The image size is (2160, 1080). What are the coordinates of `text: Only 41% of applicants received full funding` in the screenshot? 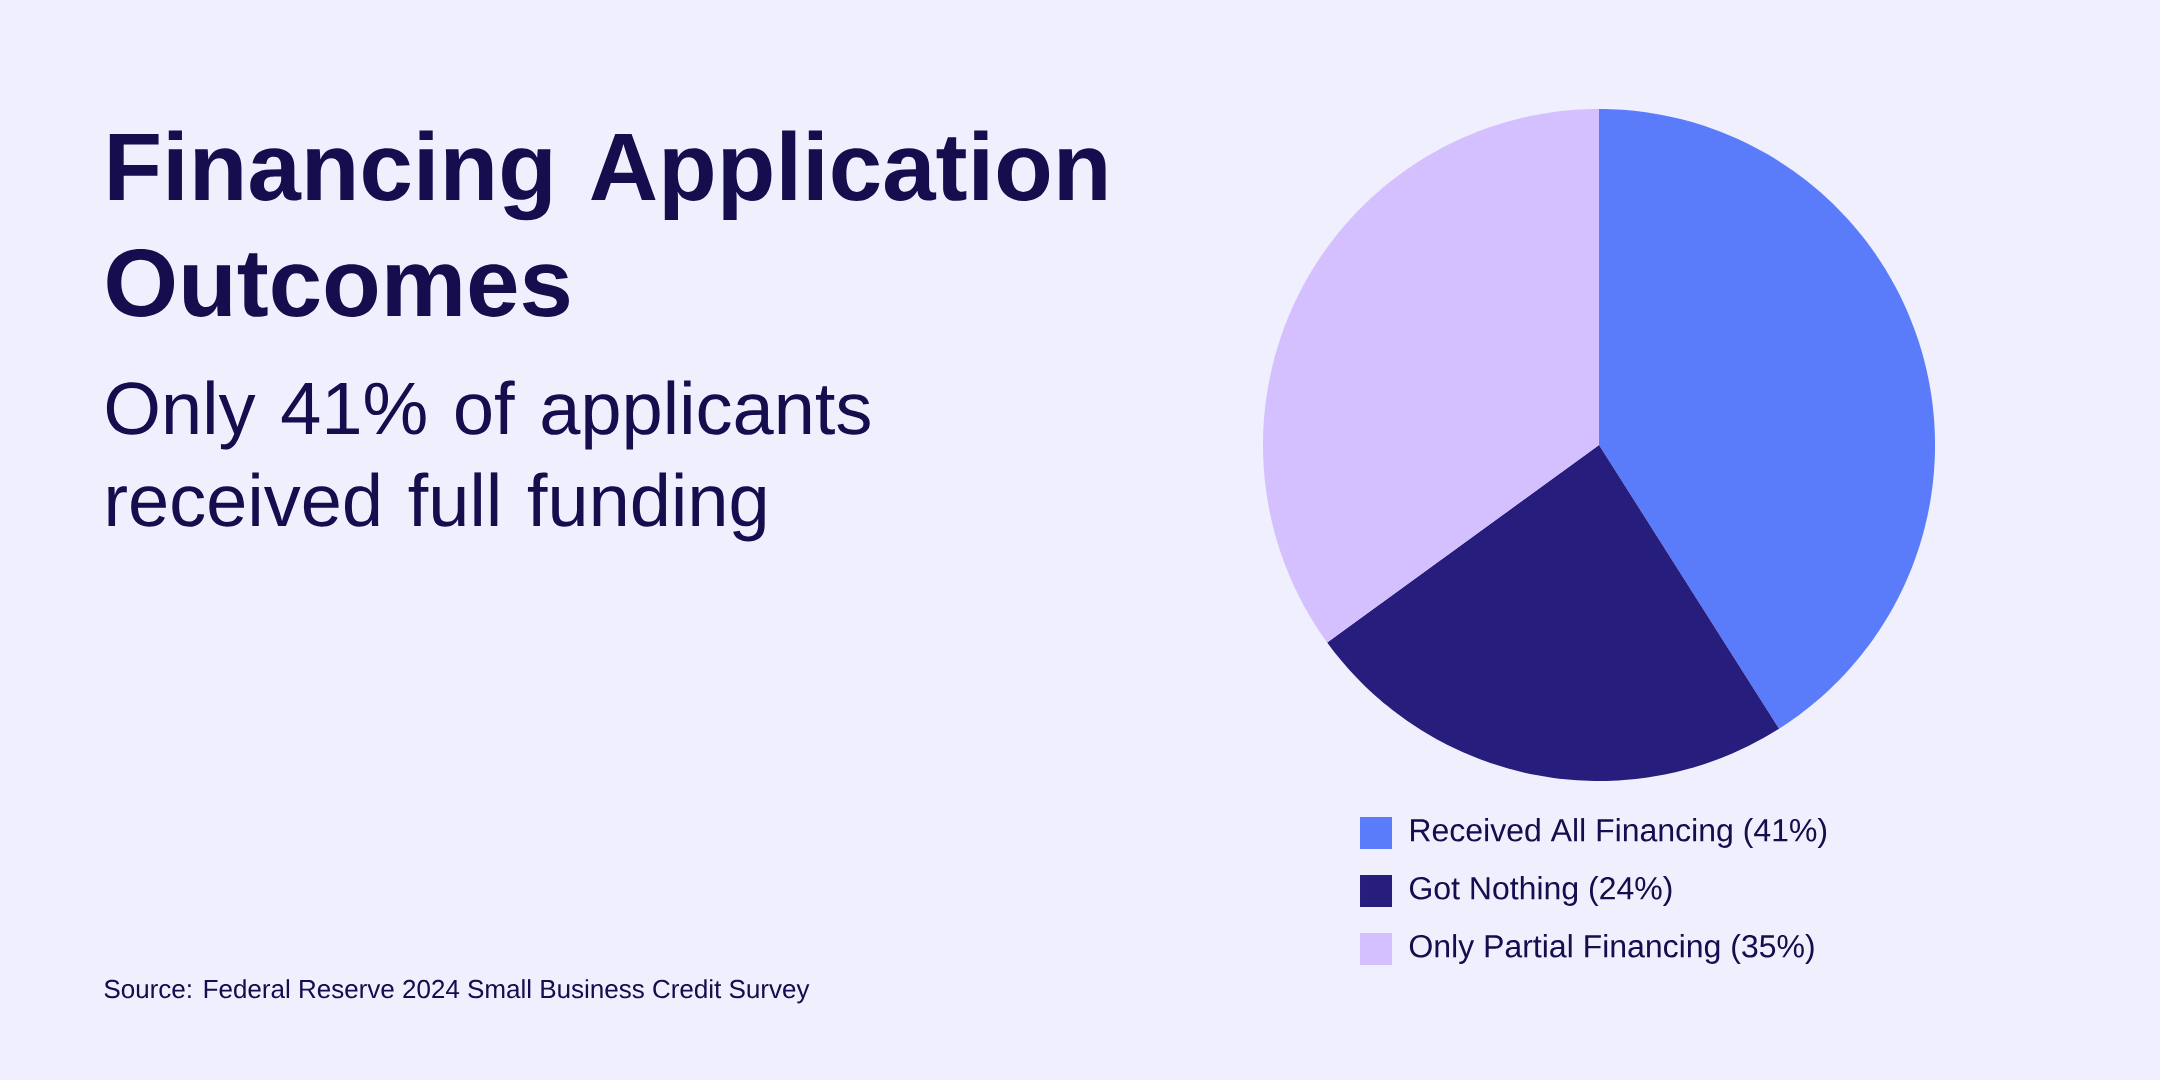 It's located at (488, 461).